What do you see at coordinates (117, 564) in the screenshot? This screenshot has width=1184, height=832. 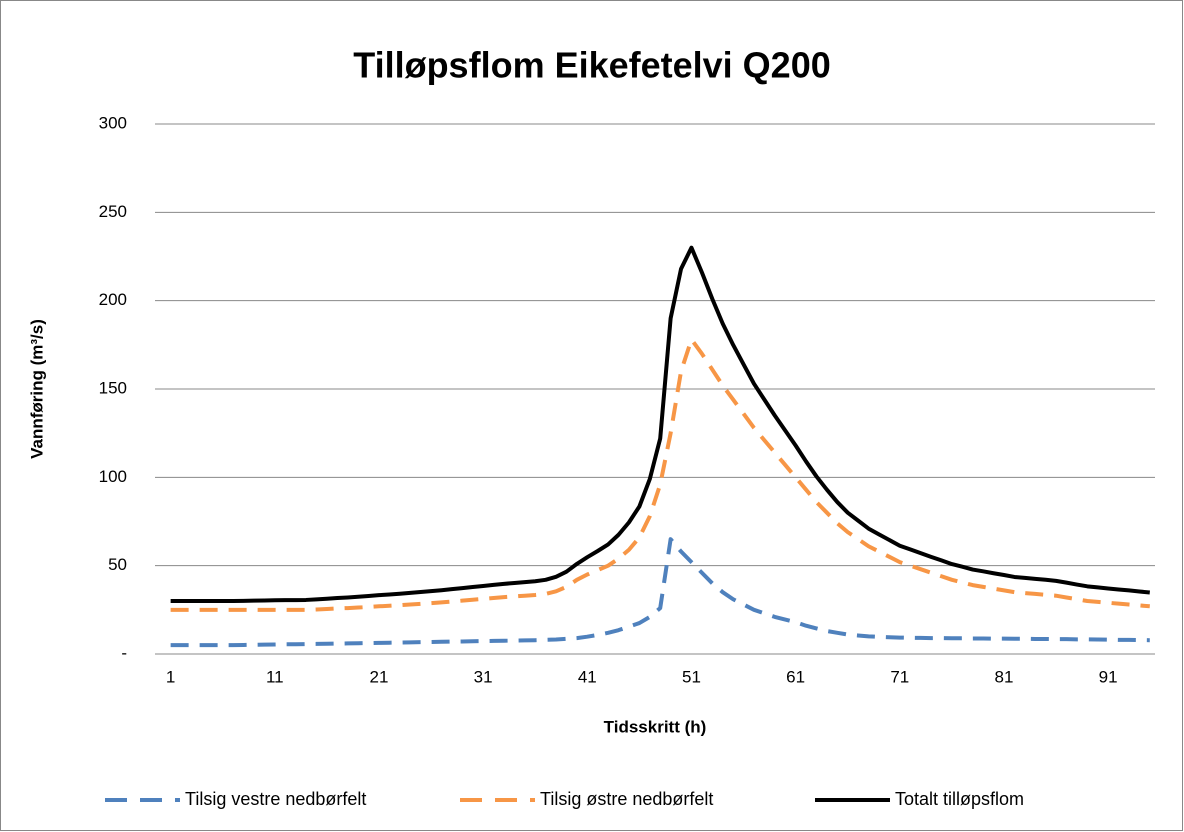 I see `y-tick-label: 50` at bounding box center [117, 564].